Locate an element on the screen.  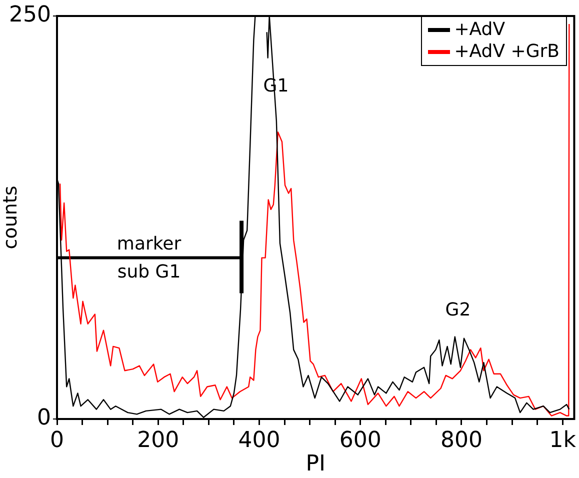
y-tick-label: 250 is located at coordinates (30, 15).